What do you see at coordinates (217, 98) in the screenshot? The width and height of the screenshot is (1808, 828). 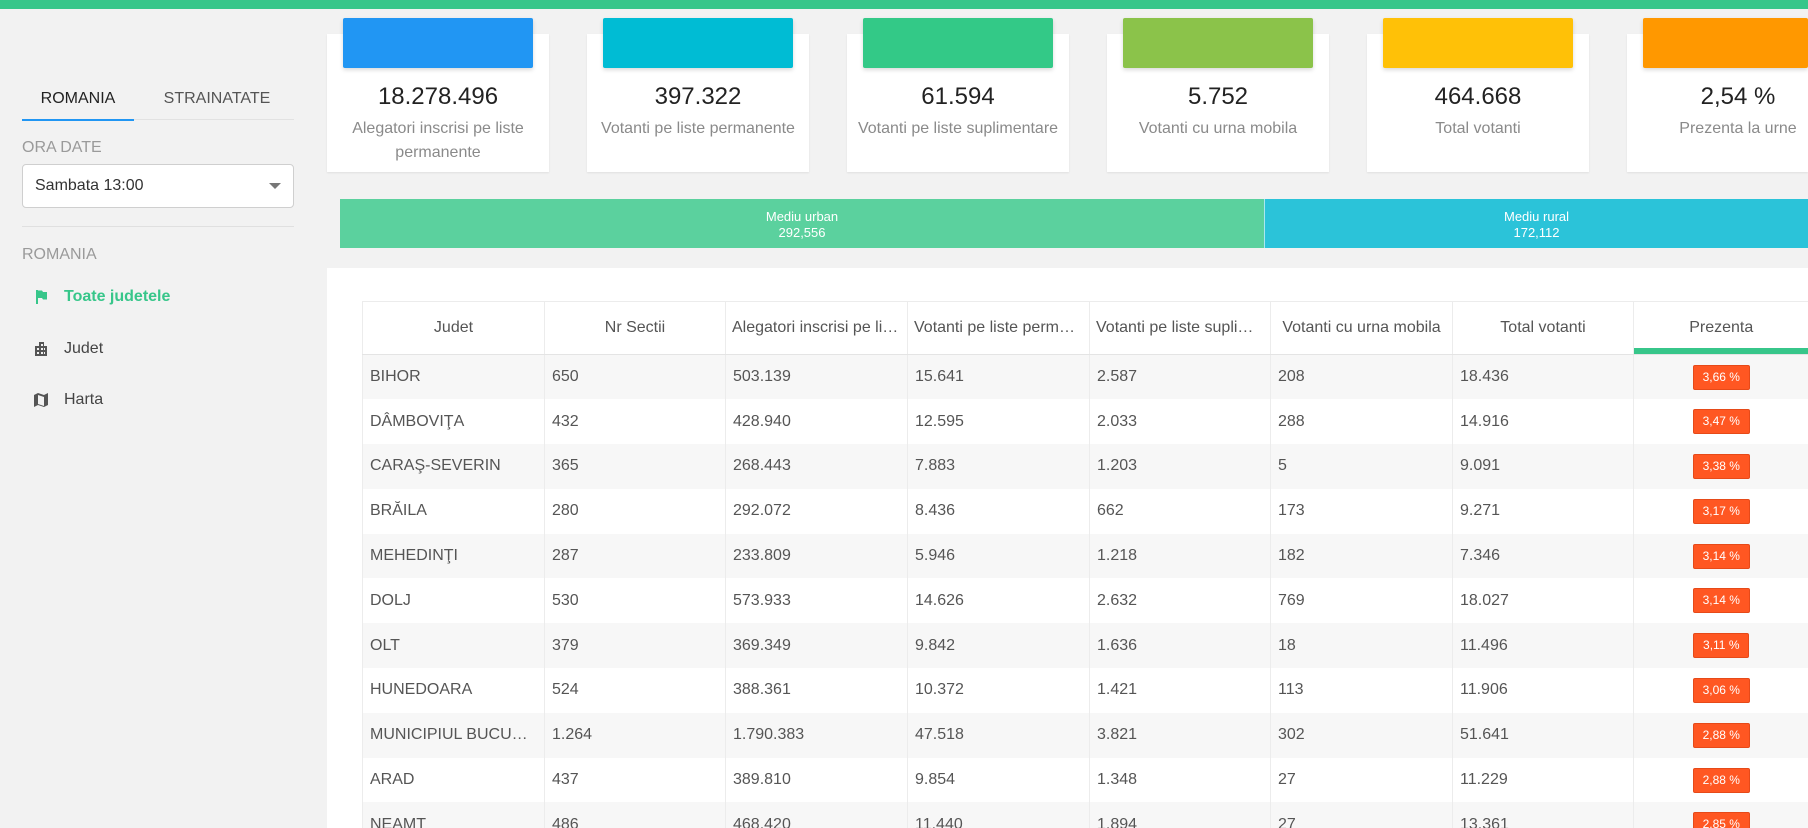 I see `tab-strainatate: STRAINATATE` at bounding box center [217, 98].